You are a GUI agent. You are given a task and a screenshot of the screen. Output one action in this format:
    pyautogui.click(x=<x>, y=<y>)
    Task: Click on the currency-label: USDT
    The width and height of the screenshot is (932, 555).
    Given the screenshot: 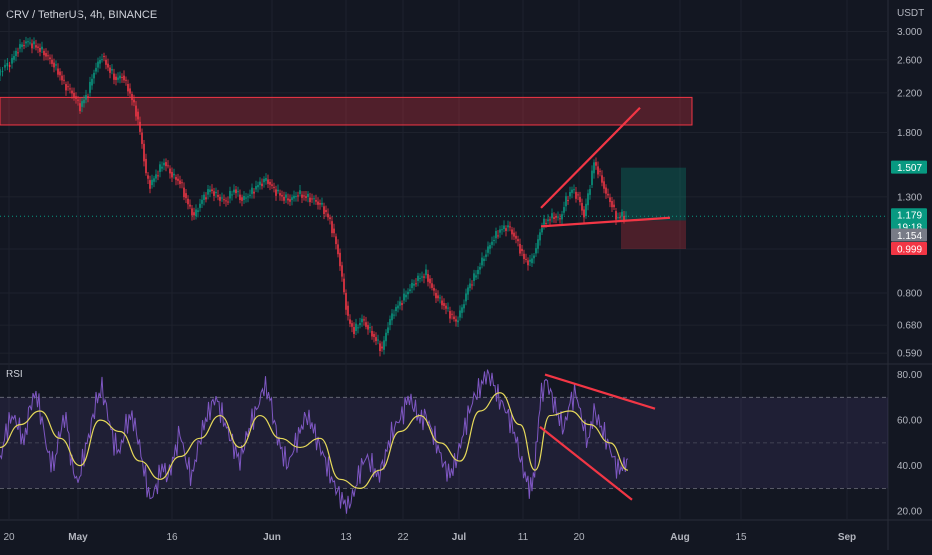 What is the action you would take?
    pyautogui.click(x=910, y=13)
    